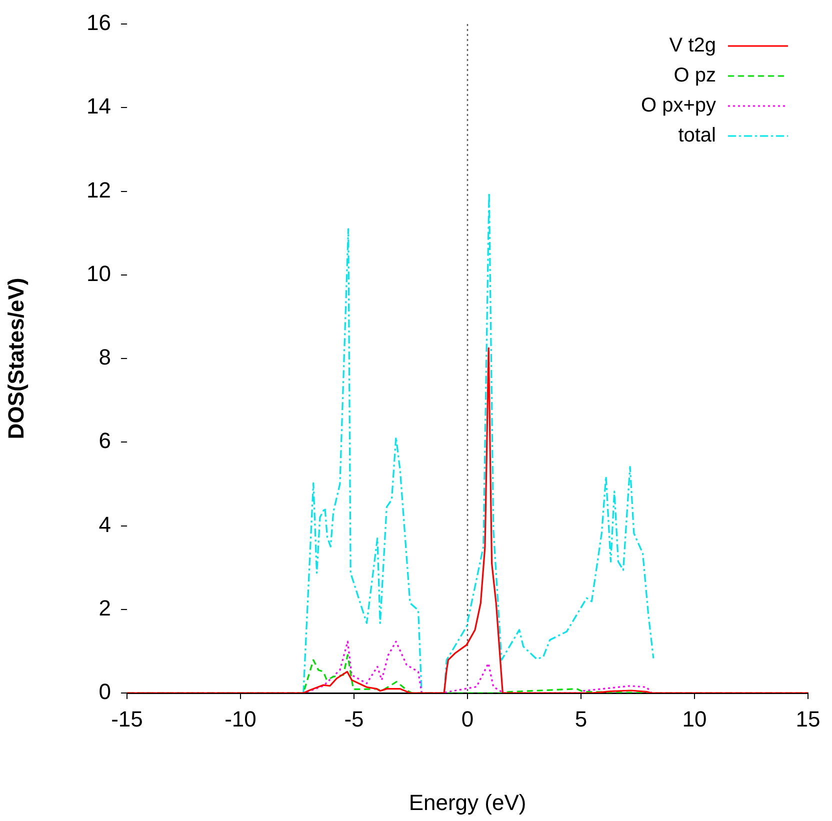  I want to click on y-tick-label: 8, so click(104, 357).